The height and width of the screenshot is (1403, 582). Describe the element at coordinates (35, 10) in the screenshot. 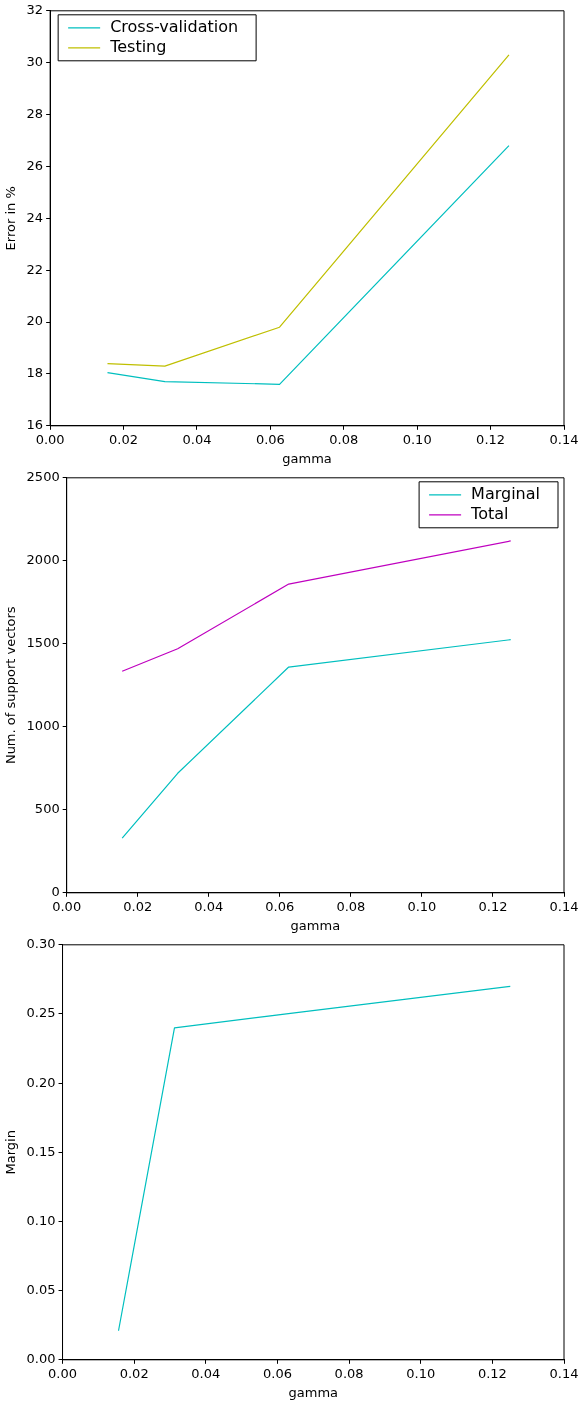

I see `y-tick-label: 32` at that location.